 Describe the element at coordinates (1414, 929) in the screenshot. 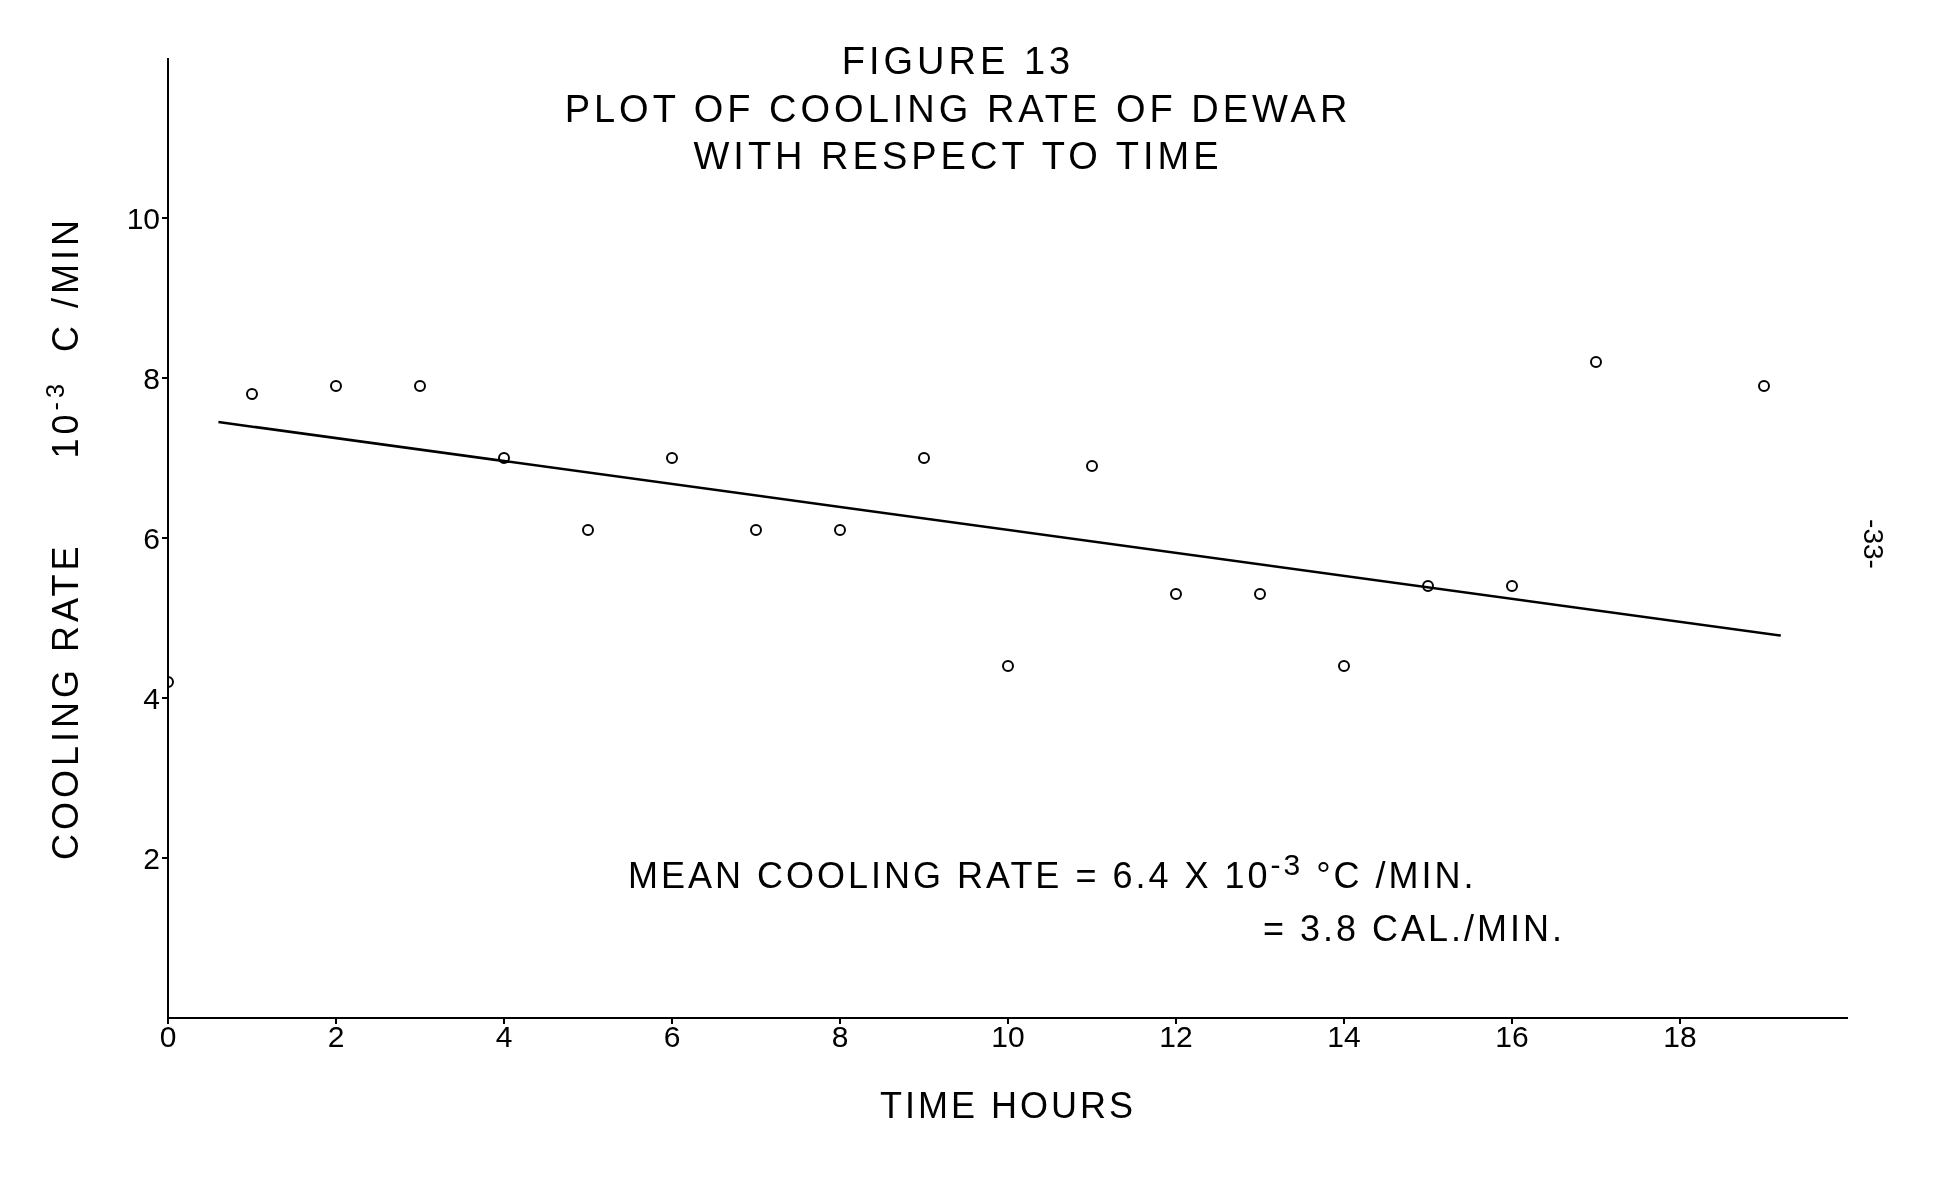

I see `annotation: = 3.8 CAL./MIN.` at that location.